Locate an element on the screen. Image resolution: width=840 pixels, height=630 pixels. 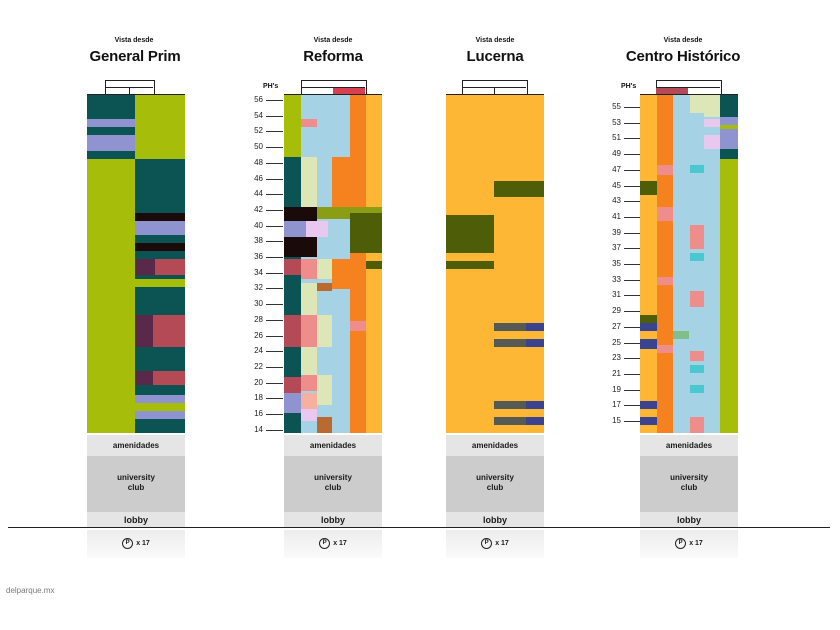
gp-prefix: Vista desde is located at coordinates (134, 40).